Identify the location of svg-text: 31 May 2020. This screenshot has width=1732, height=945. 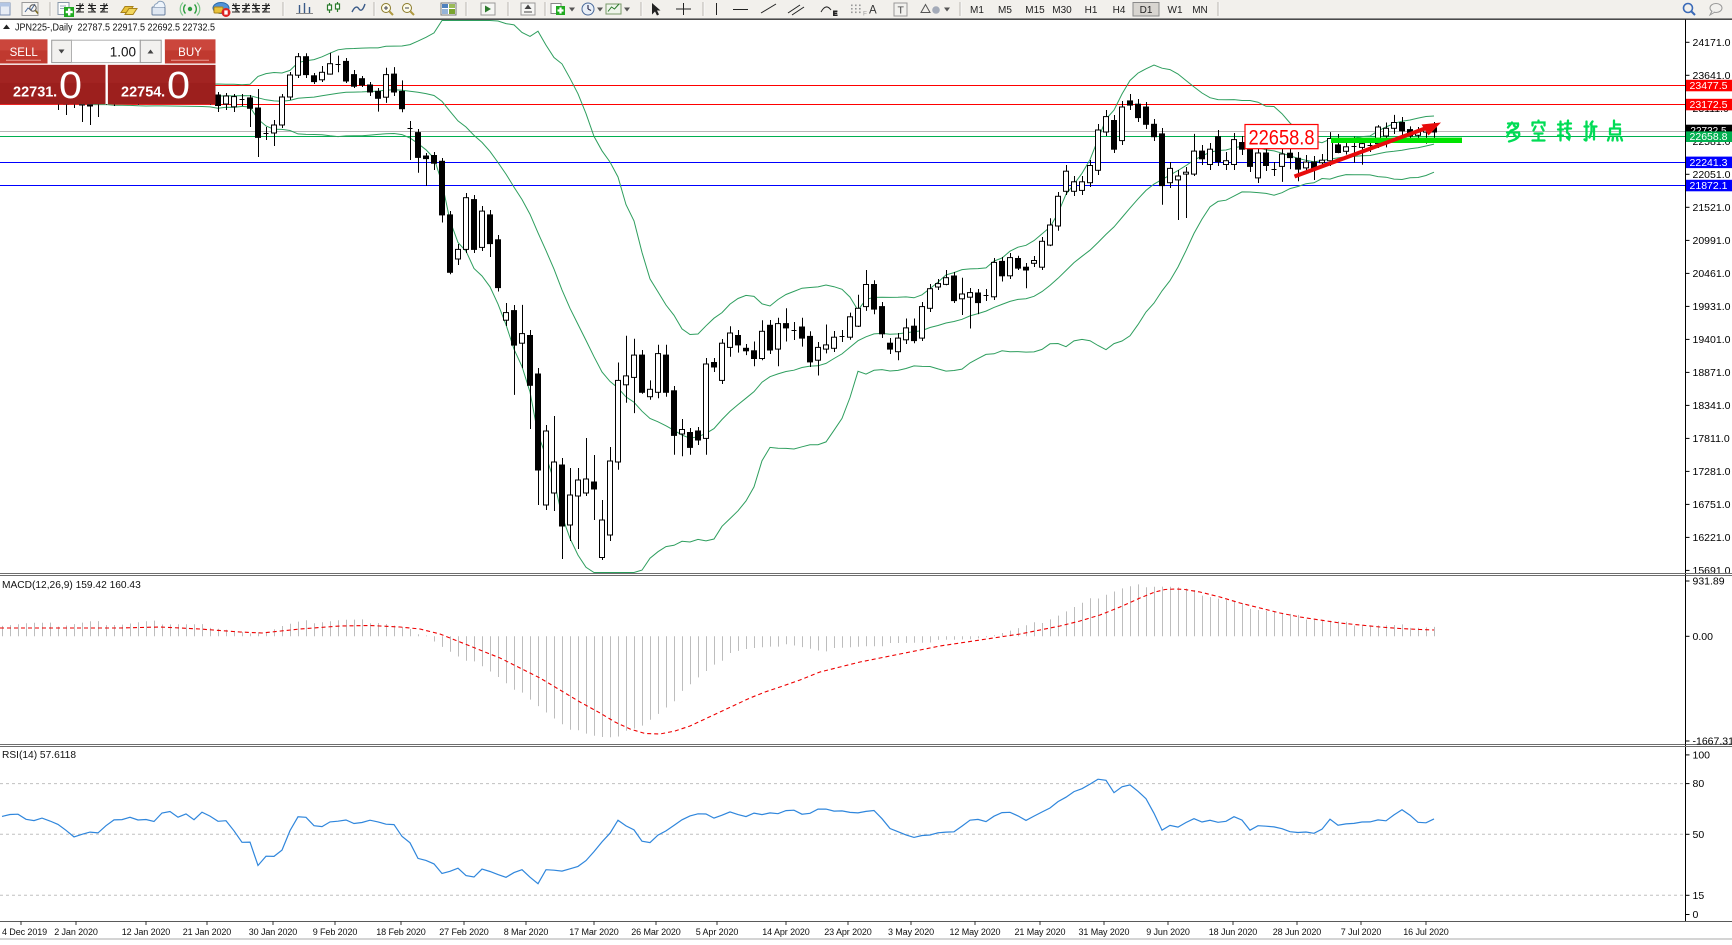
(1104, 932).